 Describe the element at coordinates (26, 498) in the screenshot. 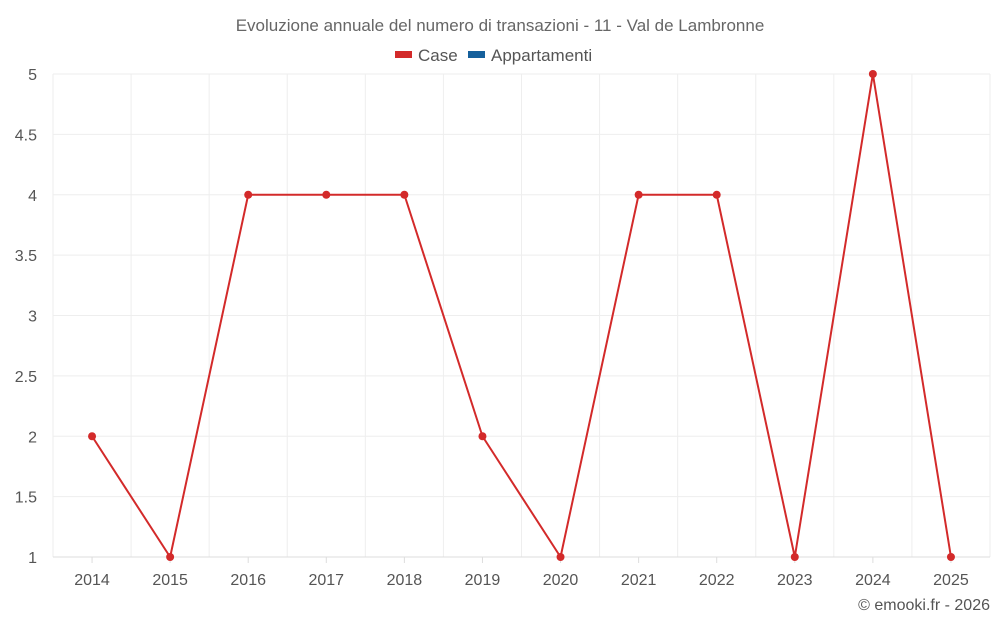

I see `y-tick-label: 1.5` at that location.